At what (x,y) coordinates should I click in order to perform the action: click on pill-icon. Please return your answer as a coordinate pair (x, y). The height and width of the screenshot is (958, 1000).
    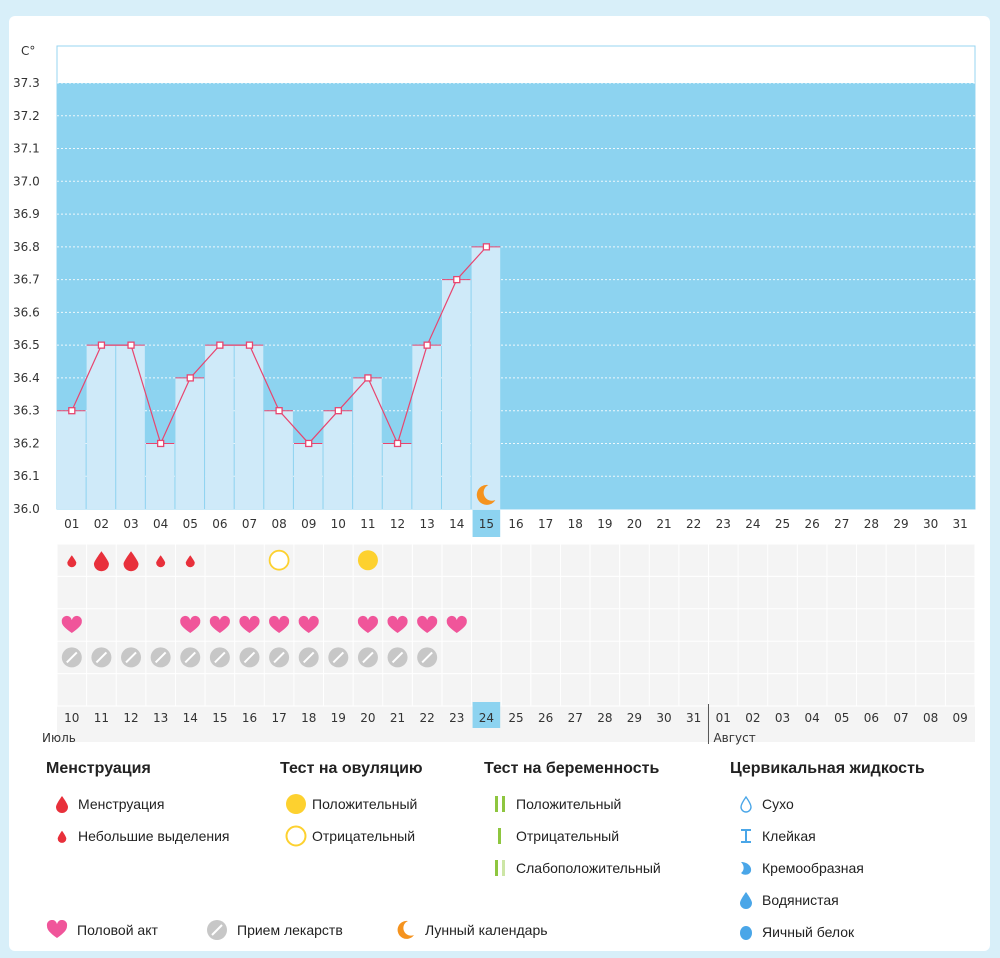
    Looking at the image, I should click on (217, 930).